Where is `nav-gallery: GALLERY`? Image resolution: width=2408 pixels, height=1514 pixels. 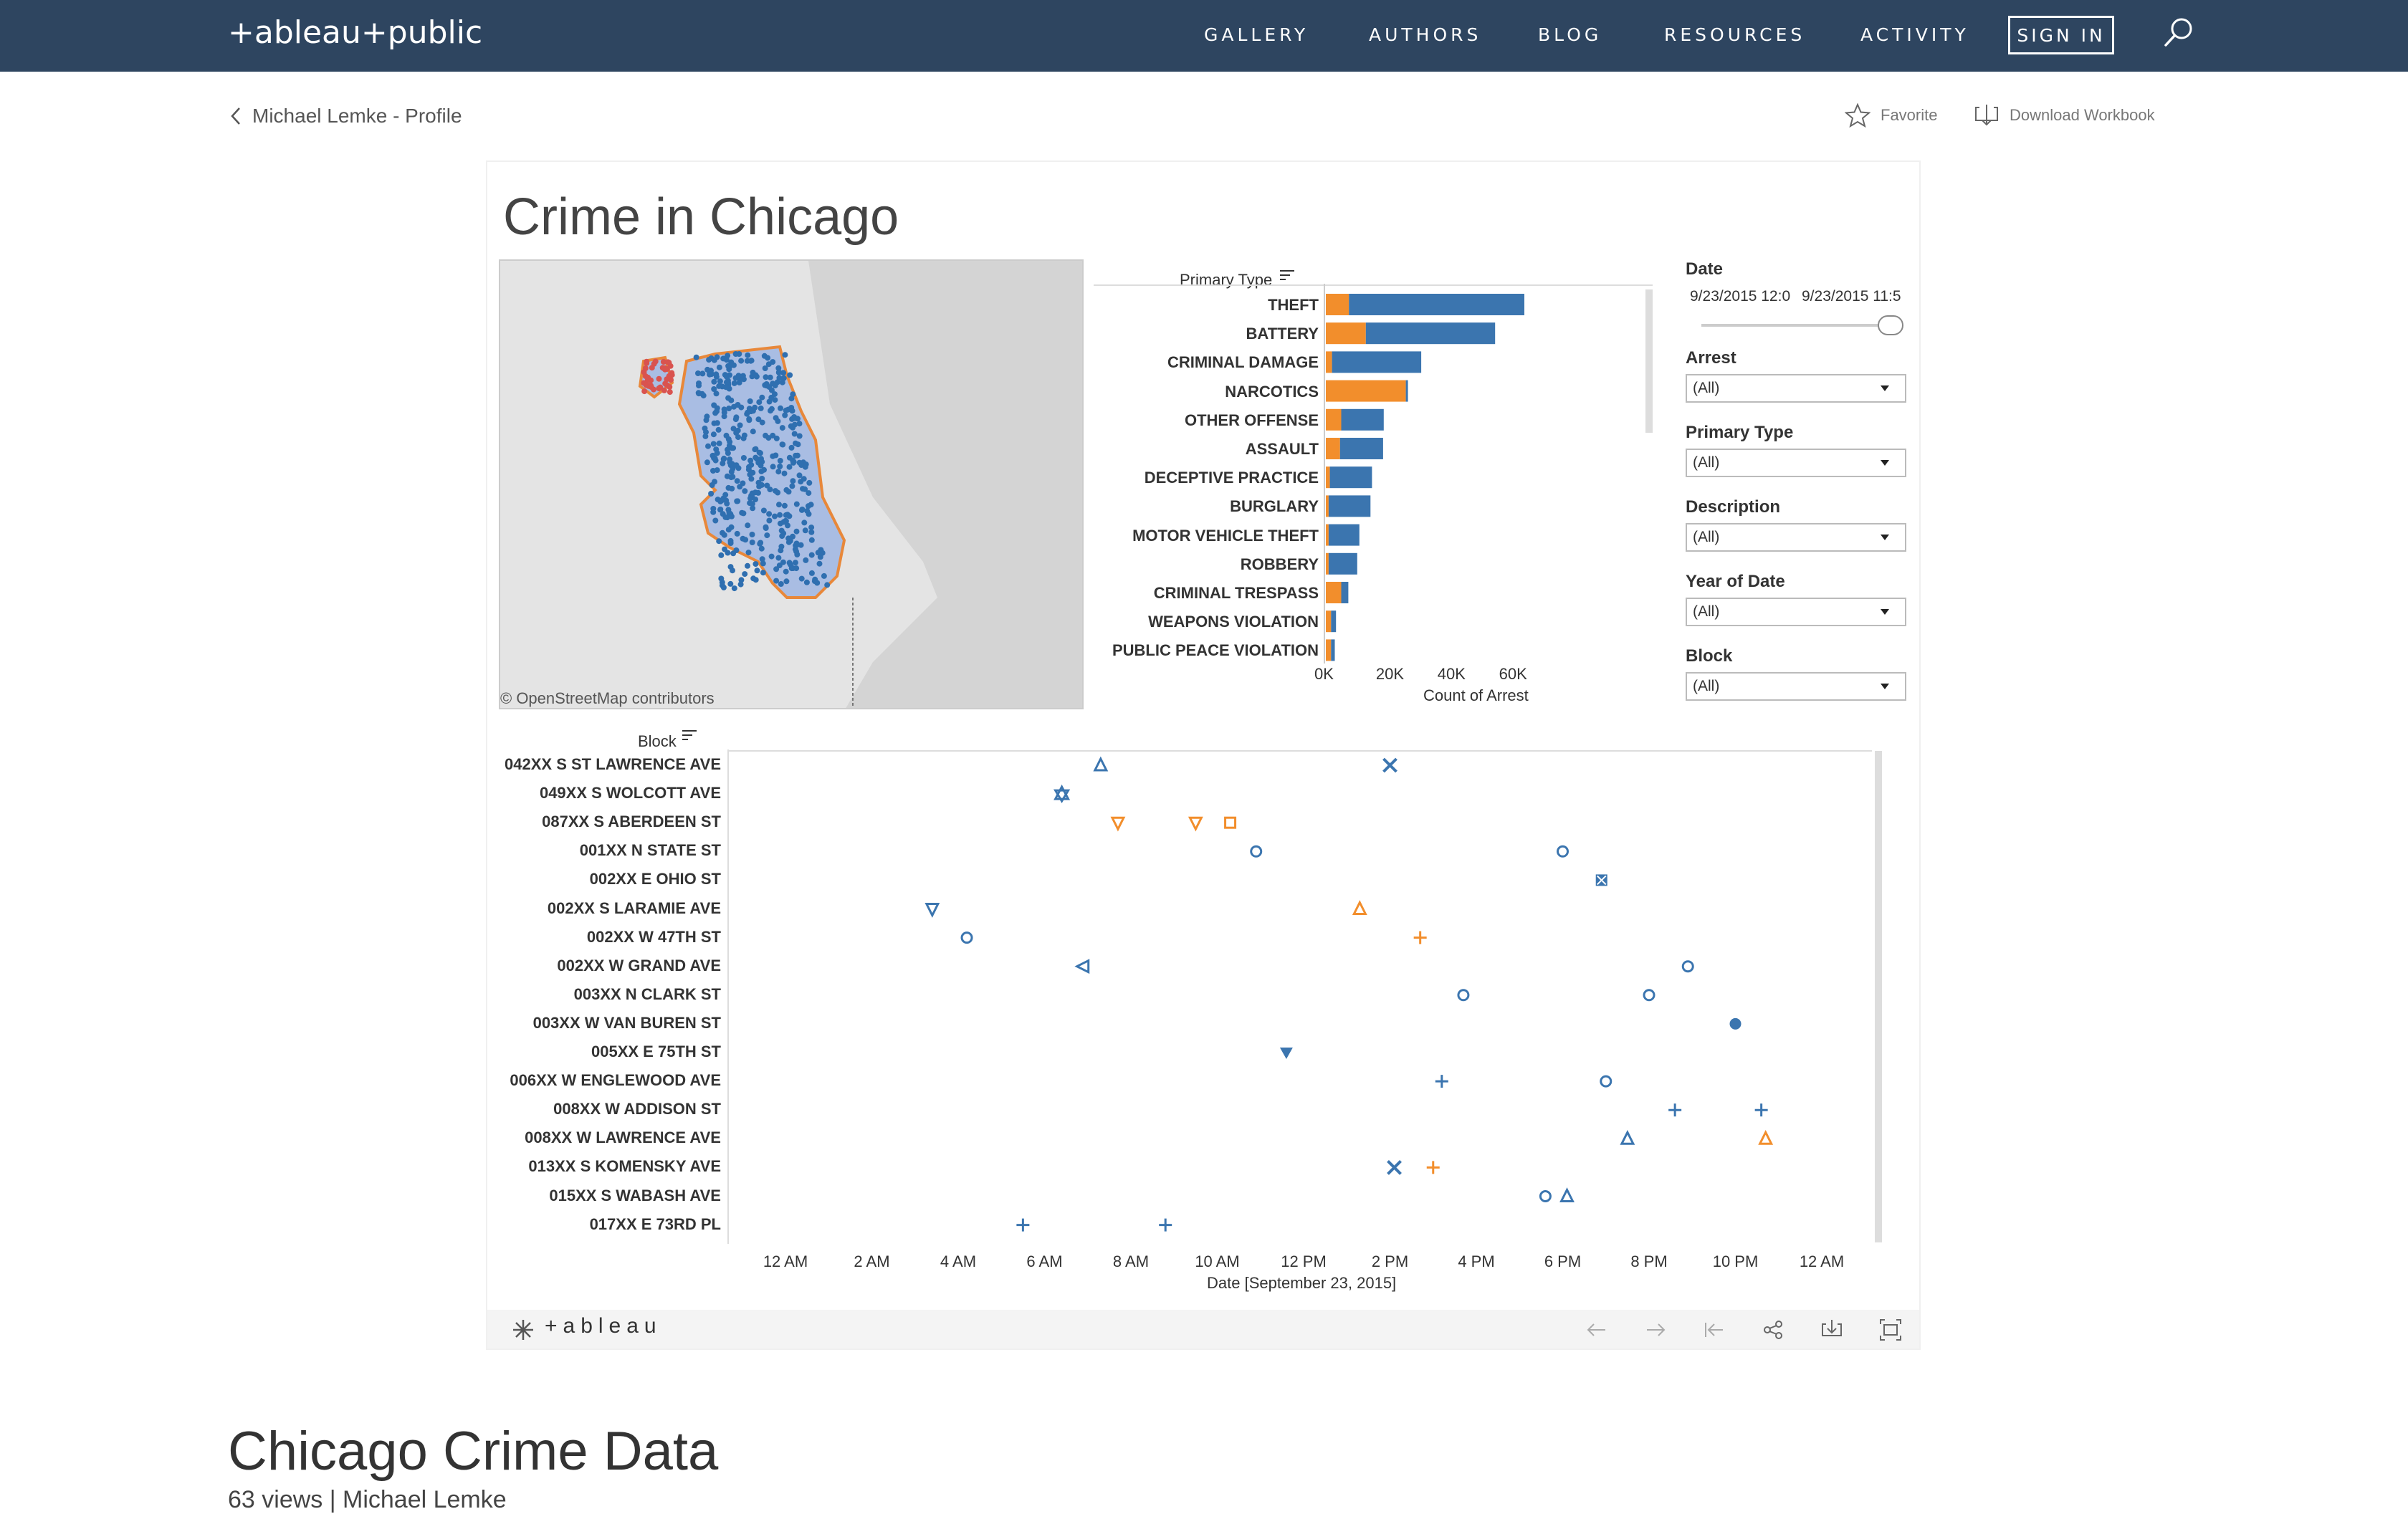
nav-gallery: GALLERY is located at coordinates (1256, 34).